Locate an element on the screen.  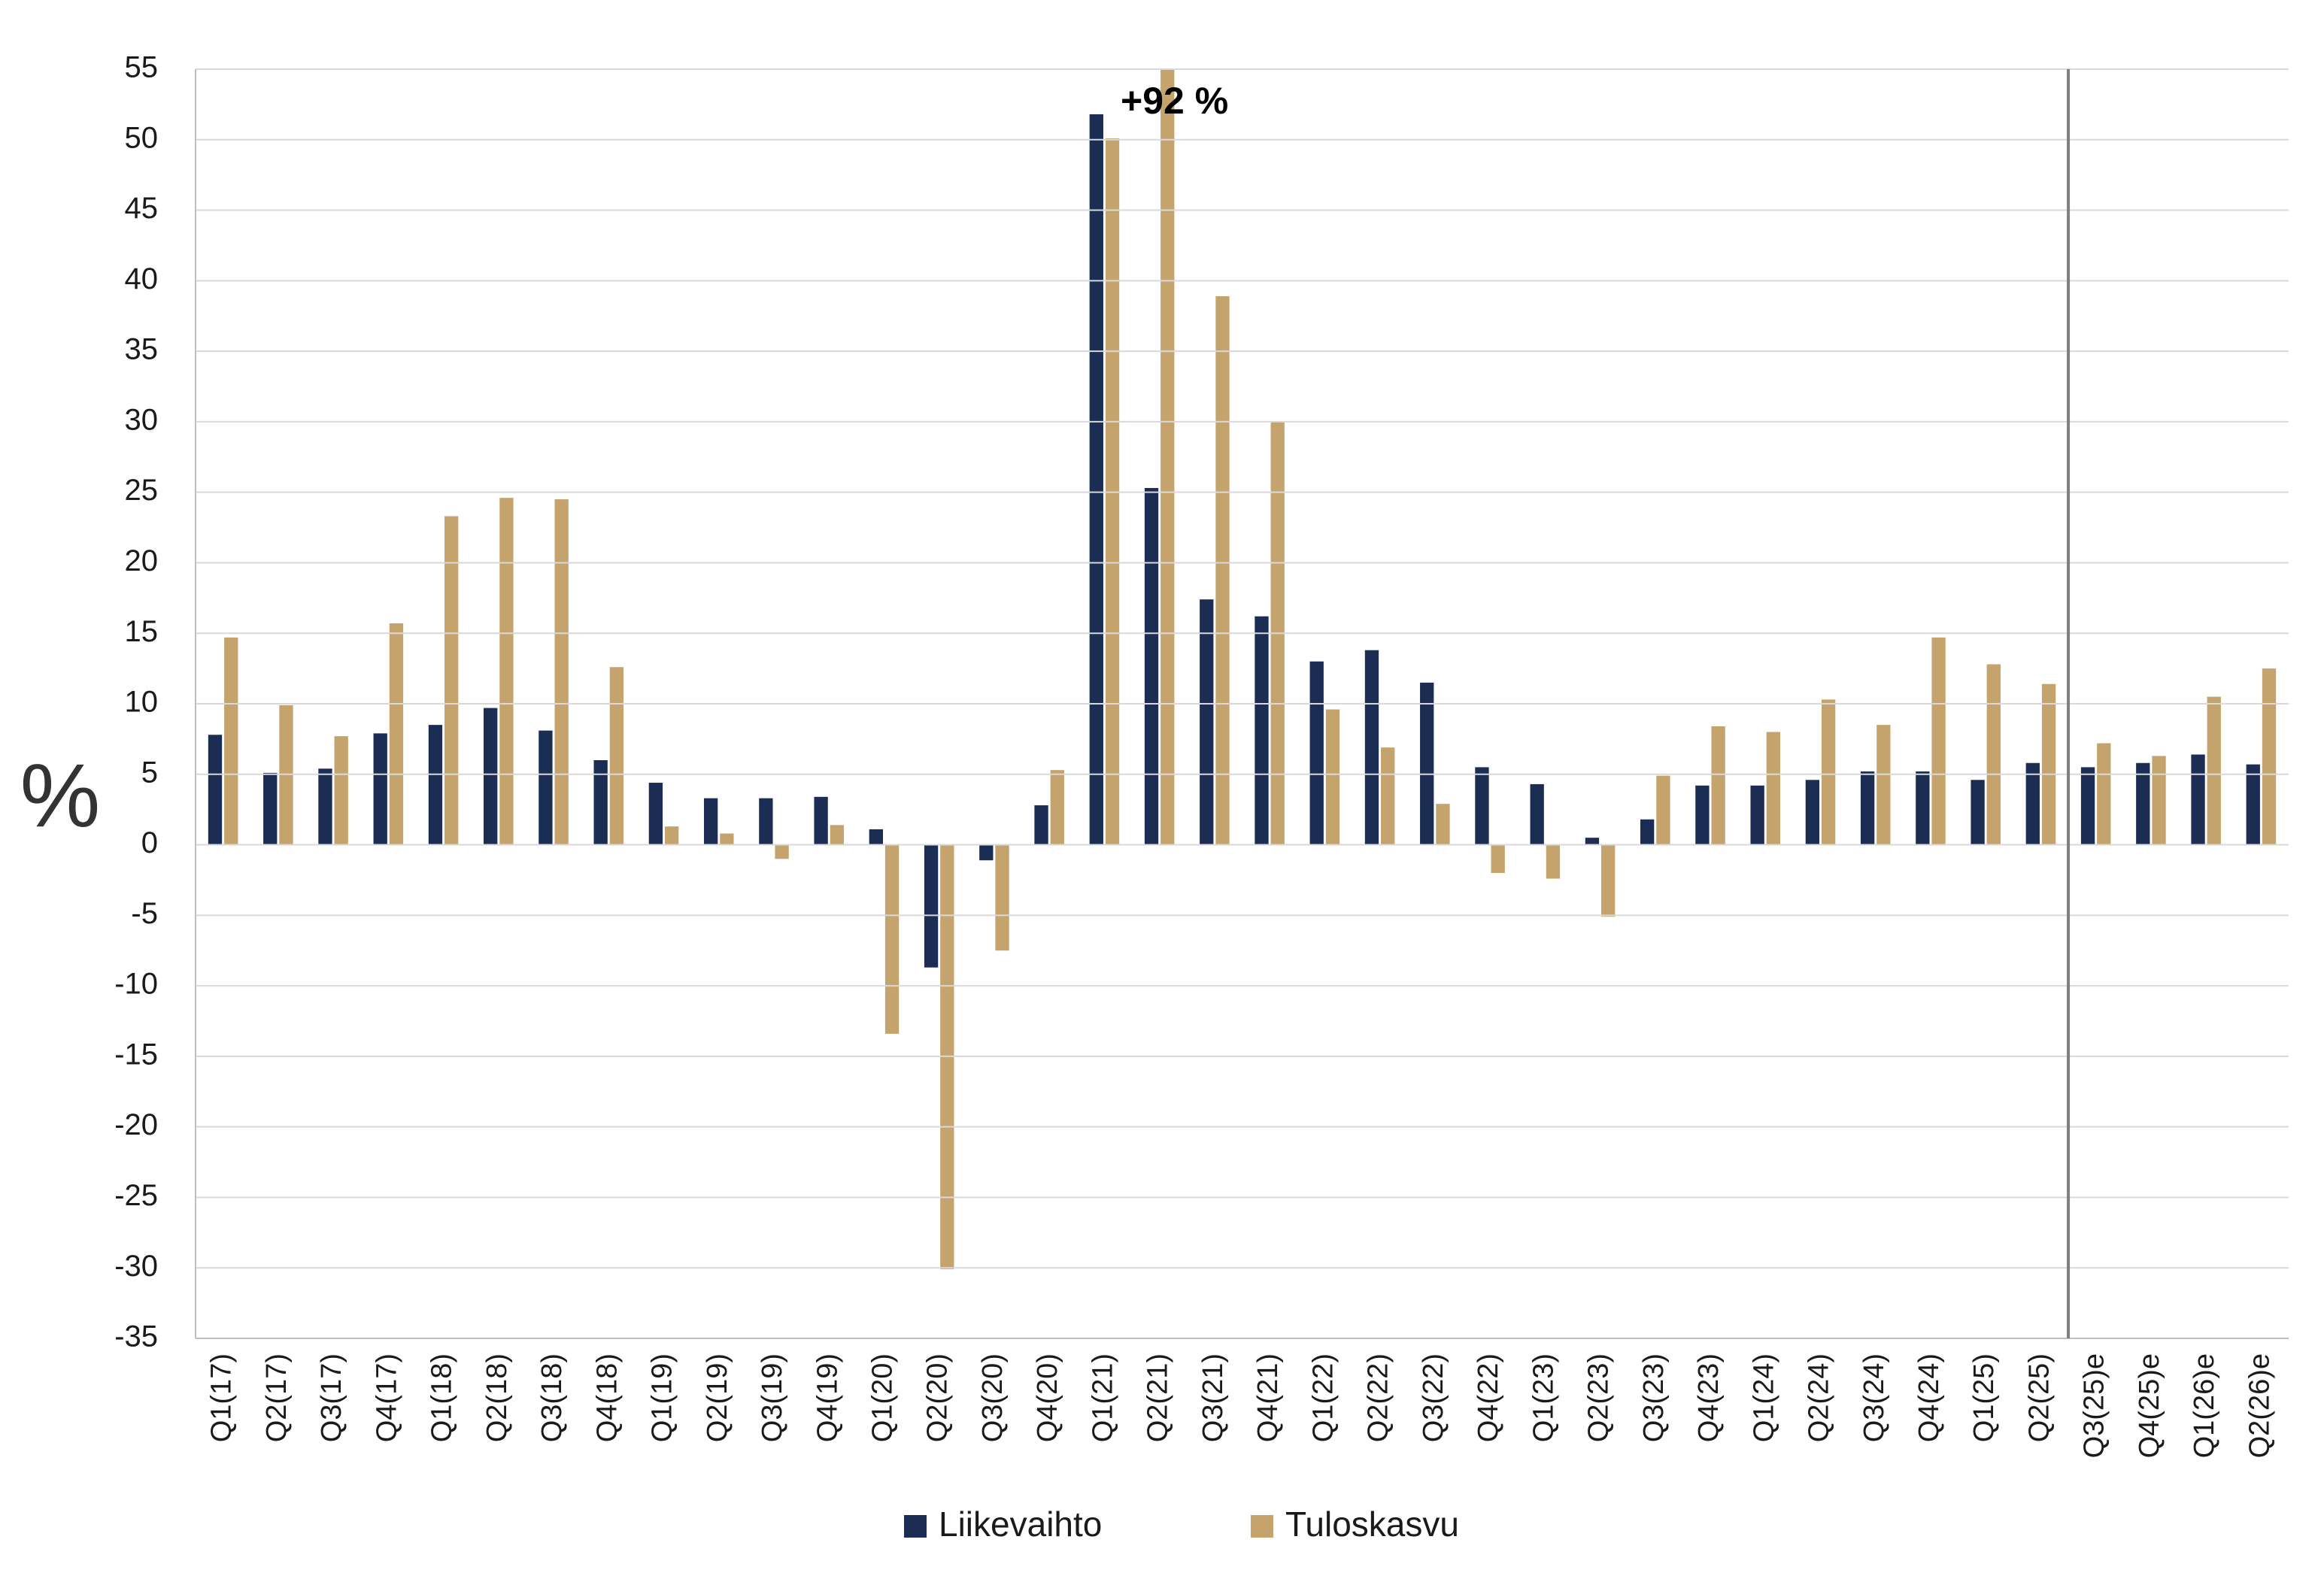
y-tick-label: 5 is located at coordinates (149, 772).